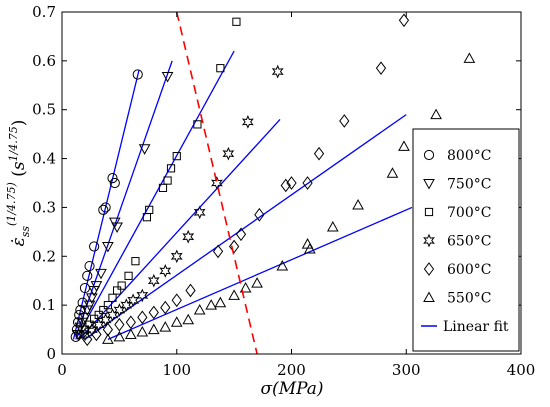  Describe the element at coordinates (176, 370) in the screenshot. I see `x-tick-label: 100` at that location.